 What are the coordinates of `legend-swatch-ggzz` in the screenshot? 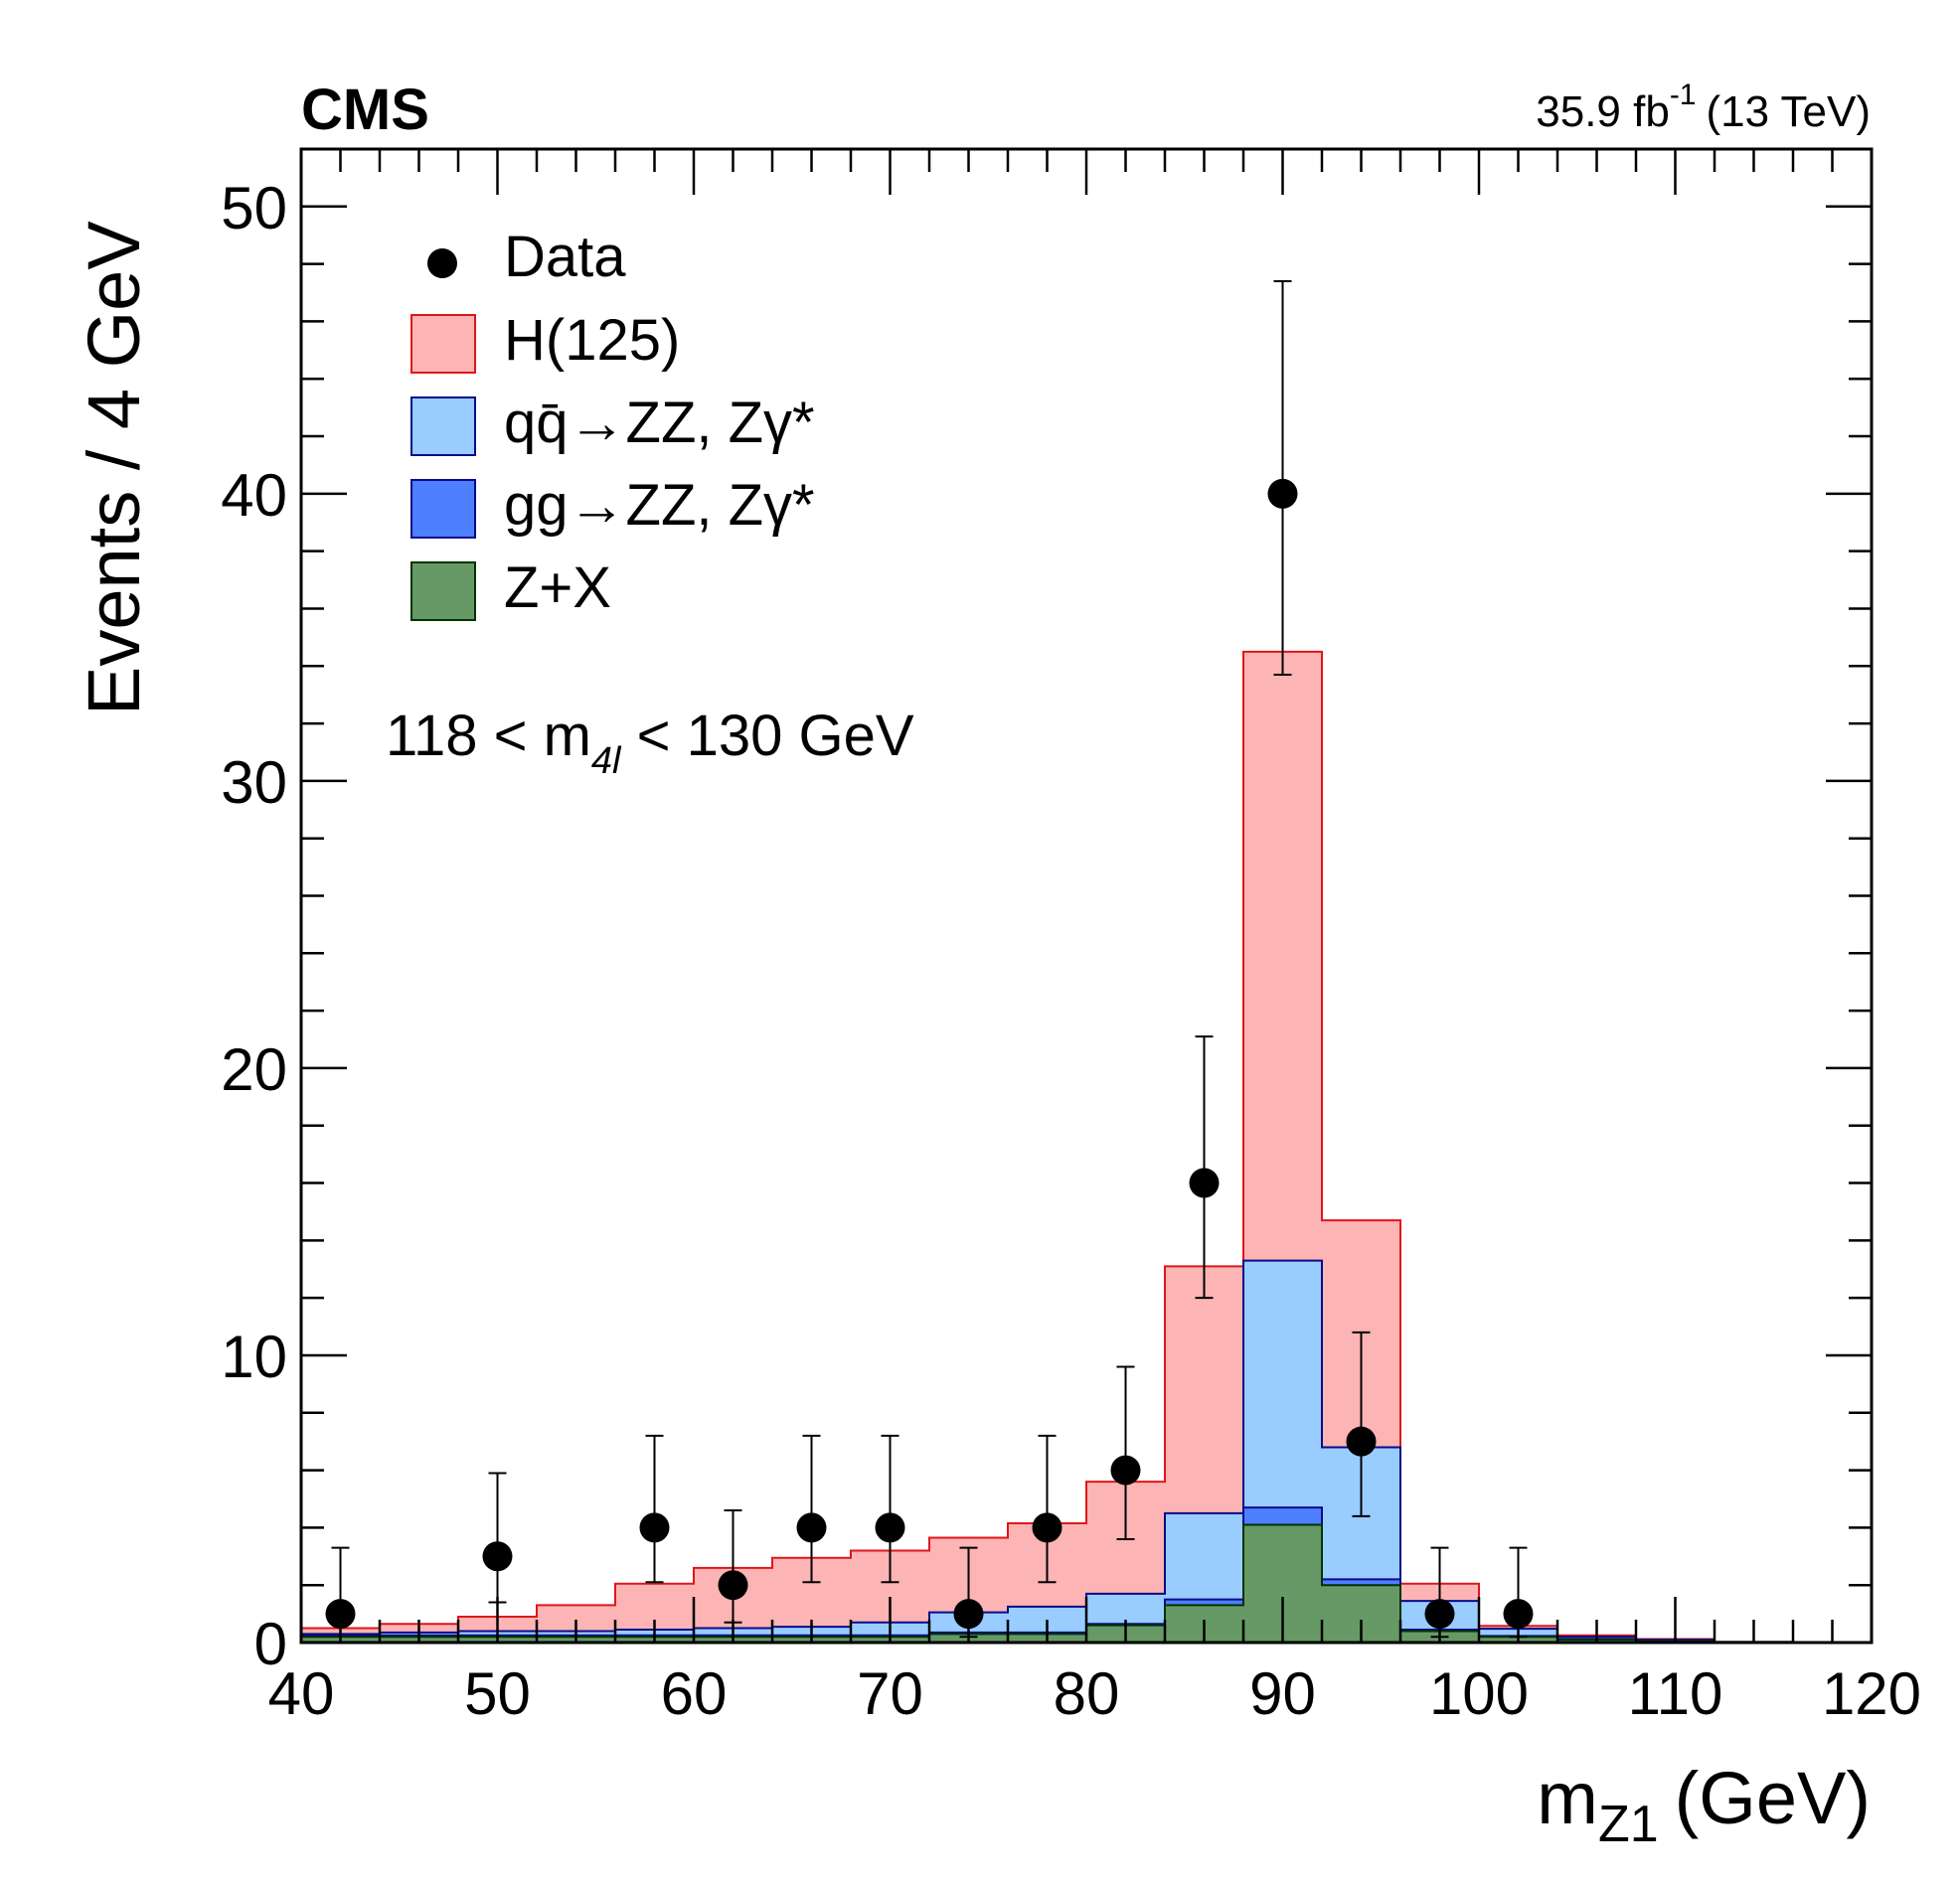 It's located at (443, 509).